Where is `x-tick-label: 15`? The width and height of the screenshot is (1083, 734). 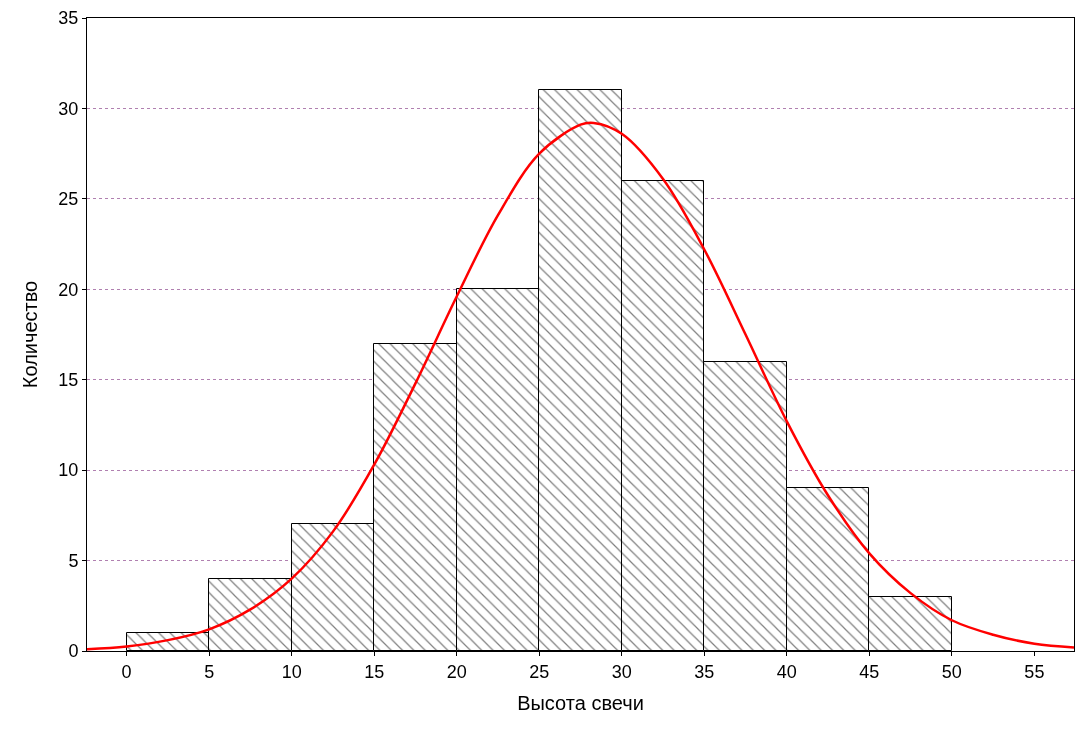
x-tick-label: 15 is located at coordinates (374, 671).